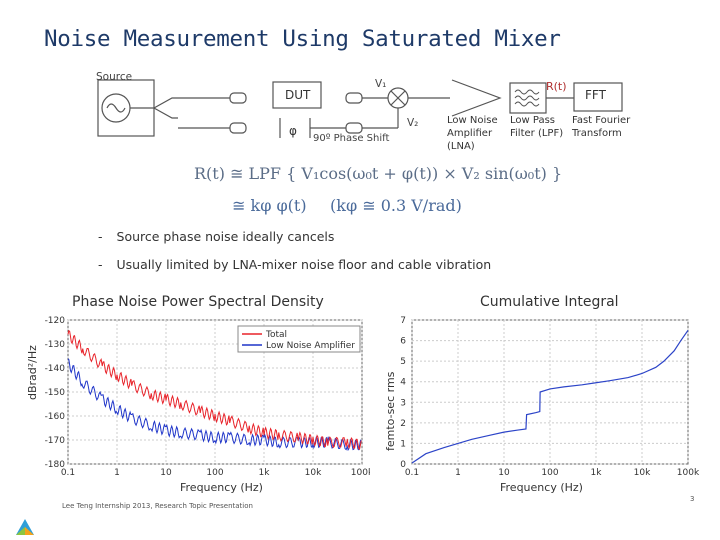  Describe the element at coordinates (403, 465) in the screenshot. I see `y-tick-label: 0` at that location.